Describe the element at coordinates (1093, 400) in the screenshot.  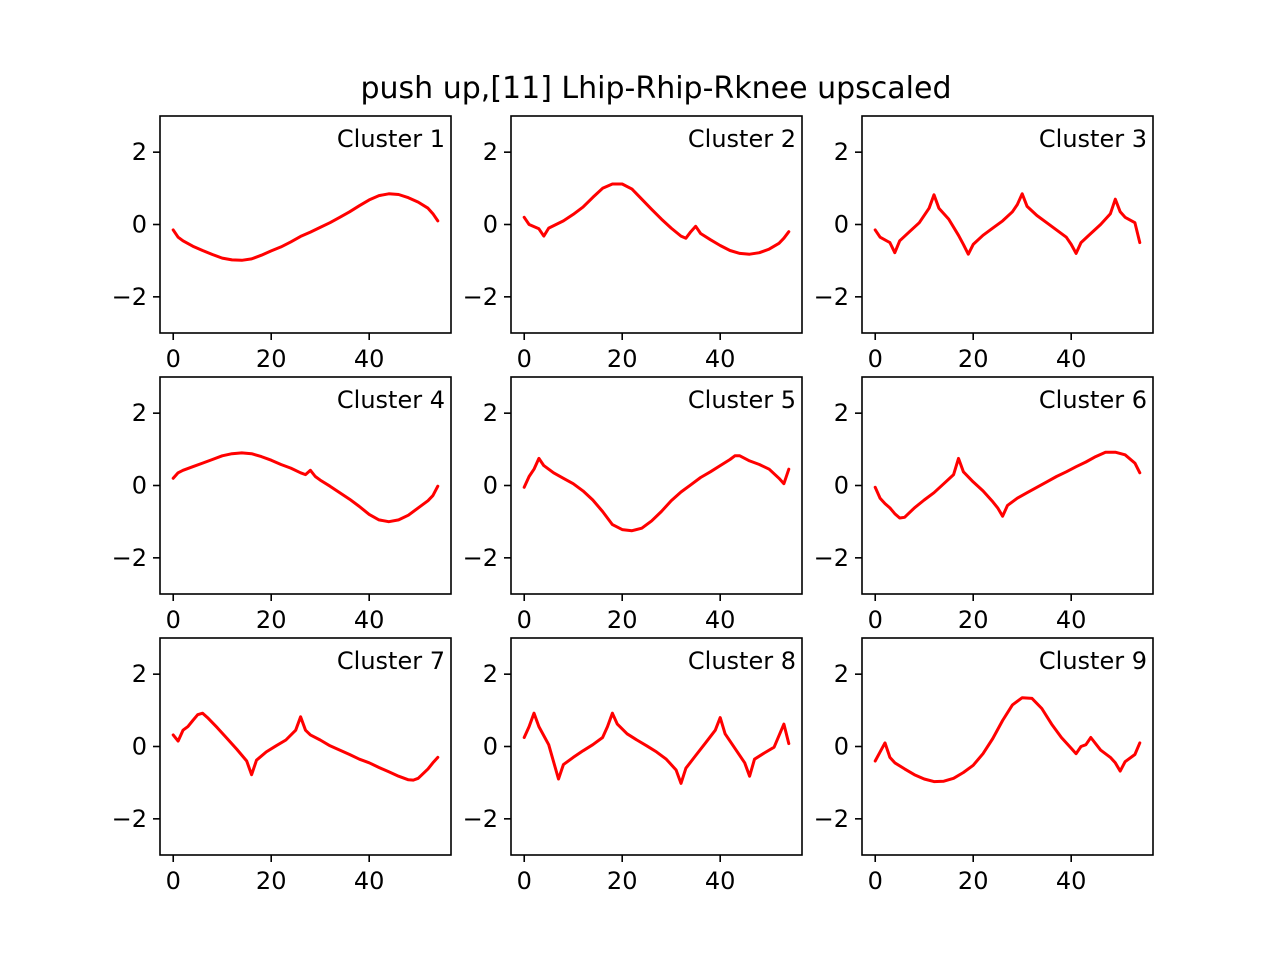
I see `cluster-label-6: Cluster 6` at that location.